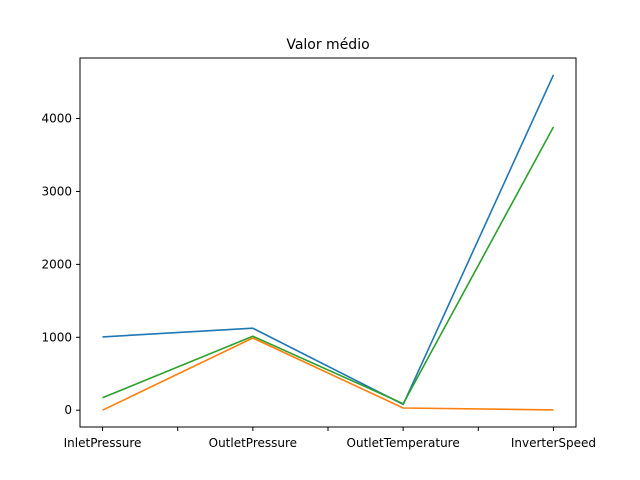 The image size is (640, 480). Describe the element at coordinates (56, 119) in the screenshot. I see `y-tick-label: 4000` at that location.